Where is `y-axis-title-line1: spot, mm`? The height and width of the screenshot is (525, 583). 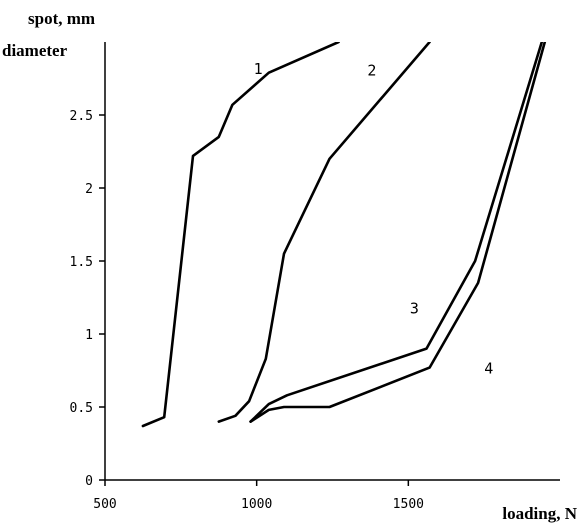
y-axis-title-line1: spot, mm is located at coordinates (61, 18).